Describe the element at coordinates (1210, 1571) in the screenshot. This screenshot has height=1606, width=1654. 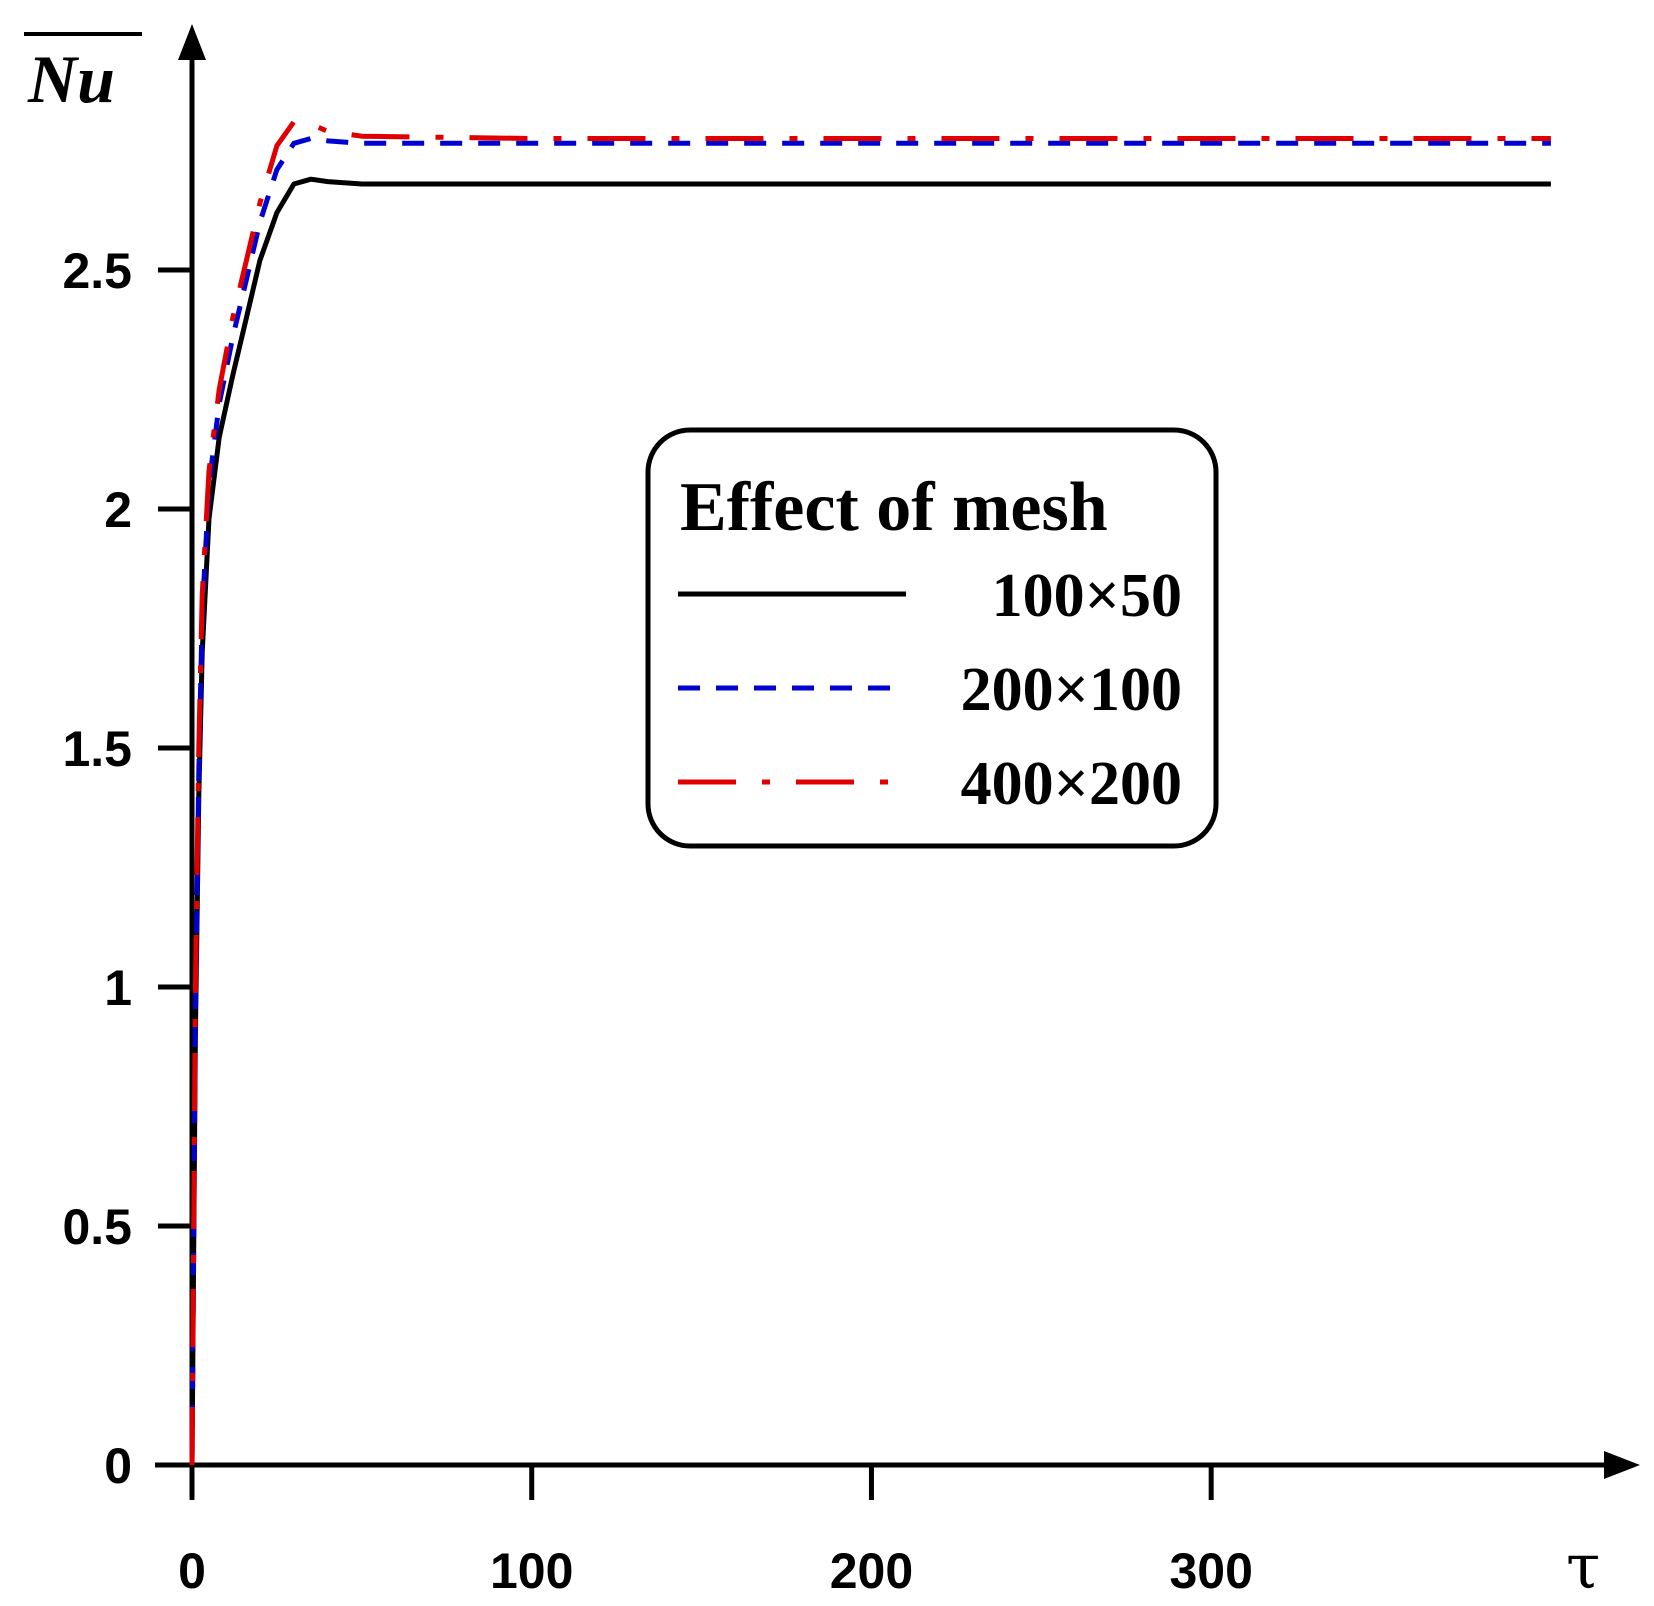
I see `x-tick-label: 300` at that location.